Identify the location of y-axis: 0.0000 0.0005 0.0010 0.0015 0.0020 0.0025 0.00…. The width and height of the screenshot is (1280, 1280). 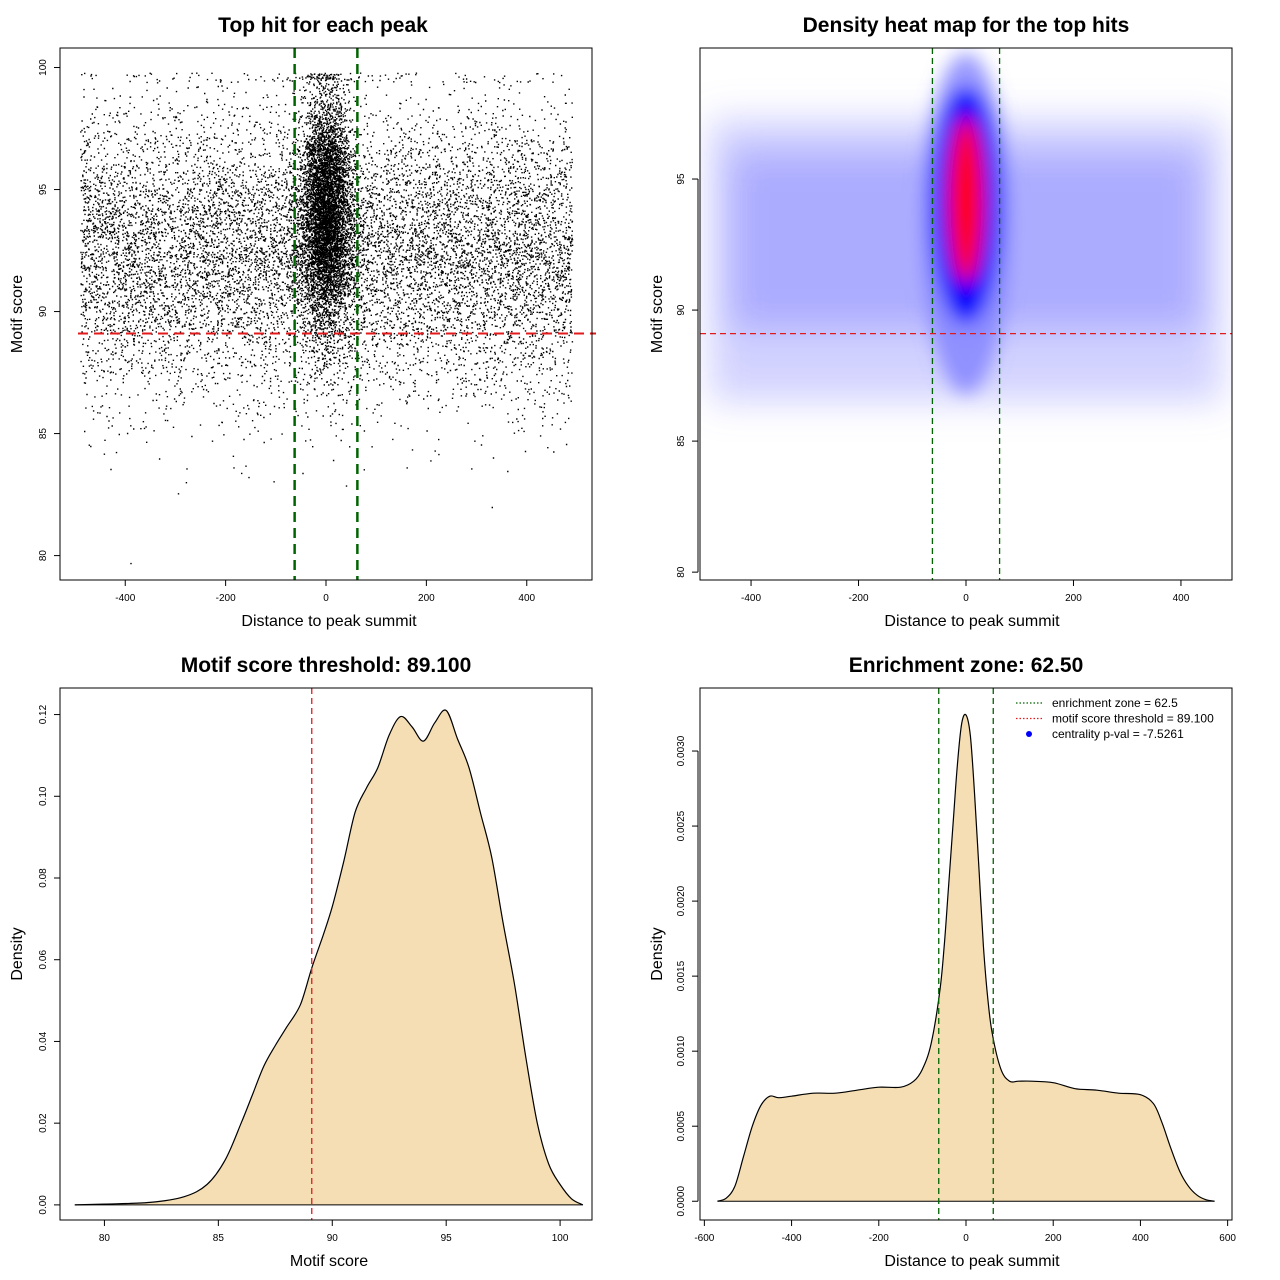
(687, 976).